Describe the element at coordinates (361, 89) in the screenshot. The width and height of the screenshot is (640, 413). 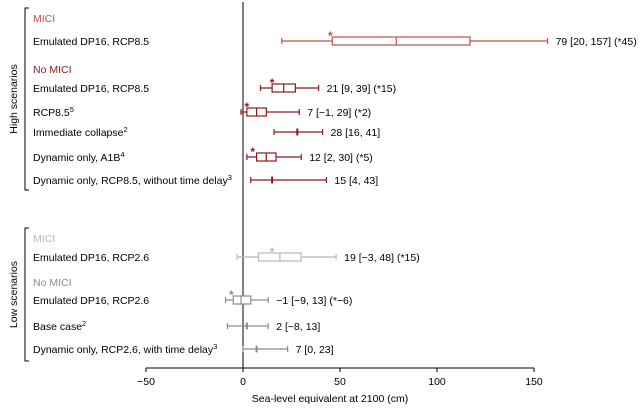
I see `value-label: 21 [9, 39] (*15)` at that location.